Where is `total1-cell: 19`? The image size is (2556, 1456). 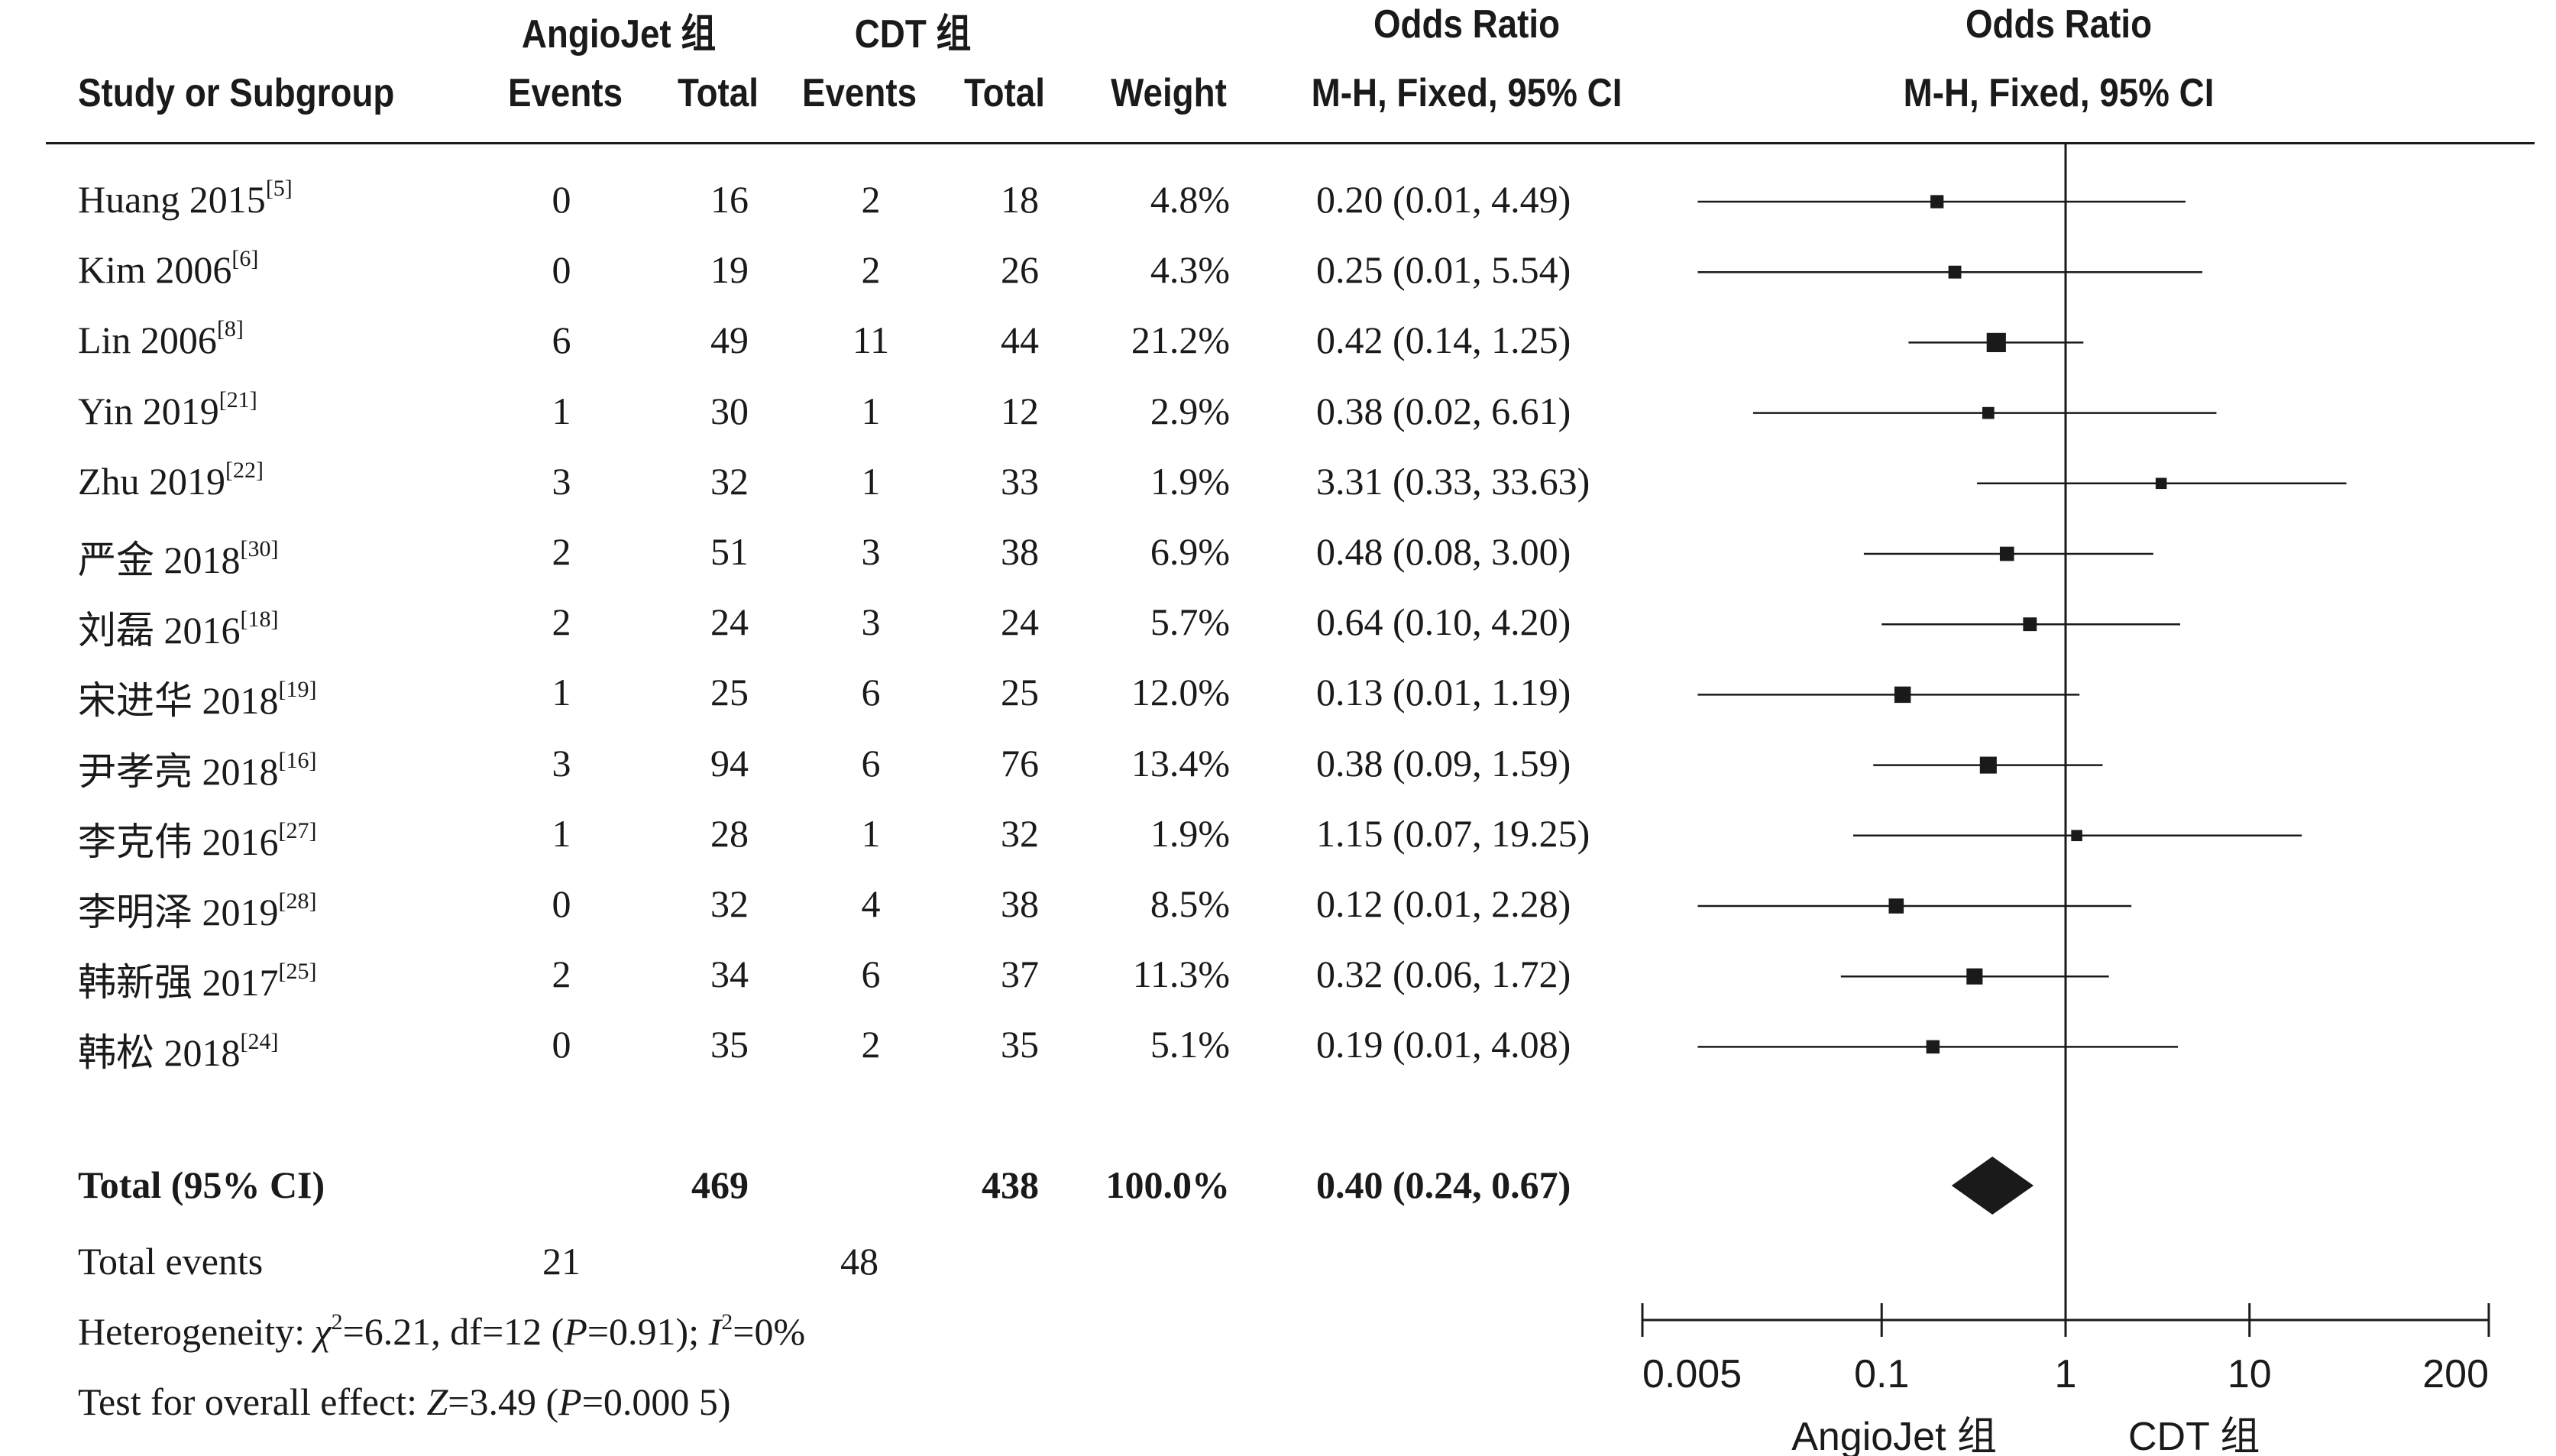 total1-cell: 19 is located at coordinates (729, 269).